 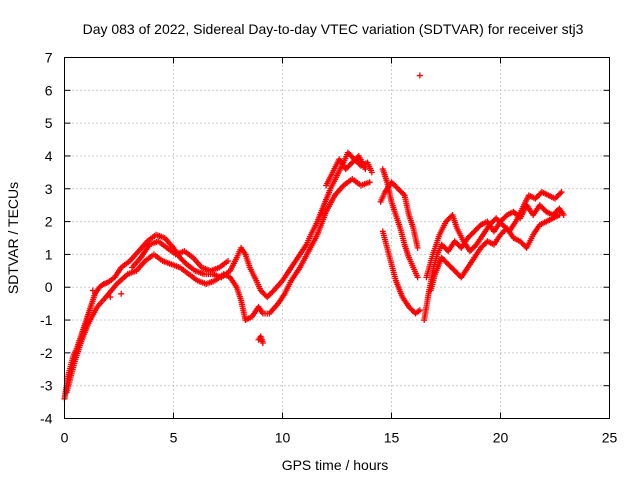 I want to click on y-tick-label: 2, so click(x=49, y=222).